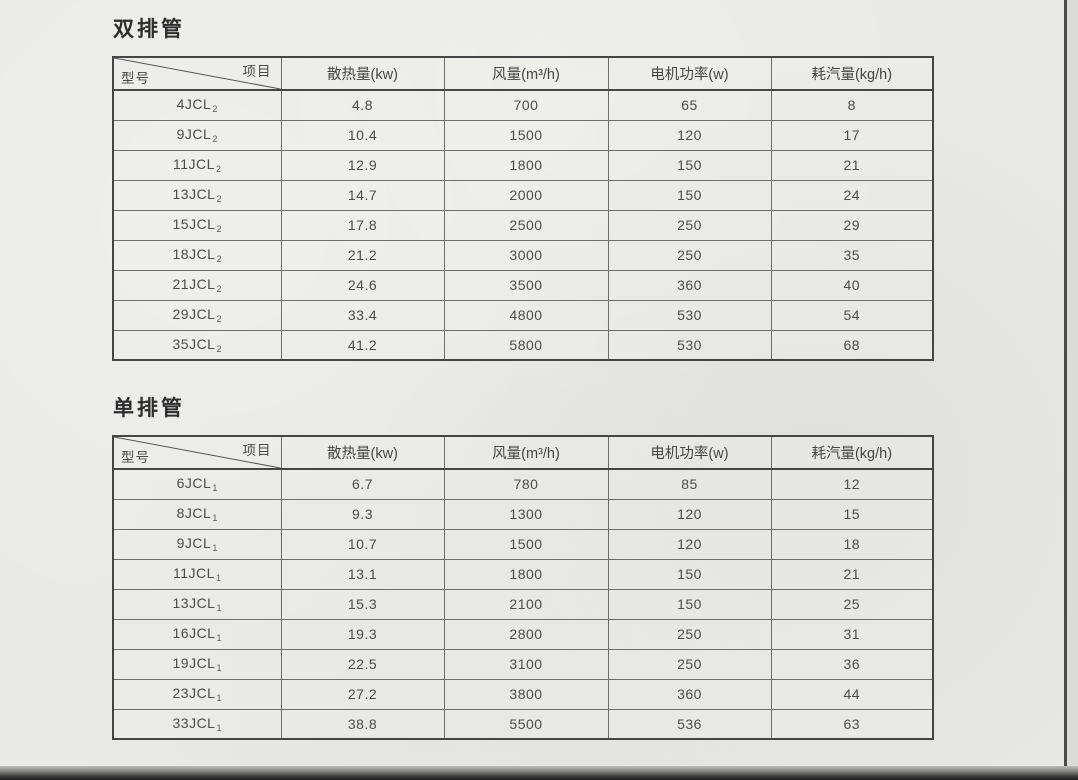 This screenshot has height=780, width=1078. Describe the element at coordinates (194, 722) in the screenshot. I see `model-label: 33JCL` at that location.